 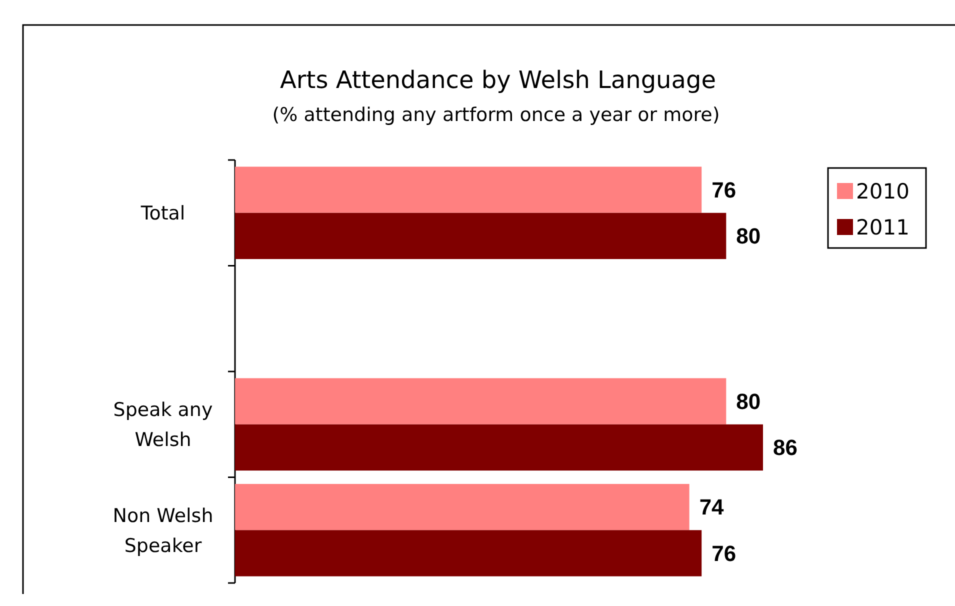 I want to click on legend-label: 2011, so click(x=883, y=227).